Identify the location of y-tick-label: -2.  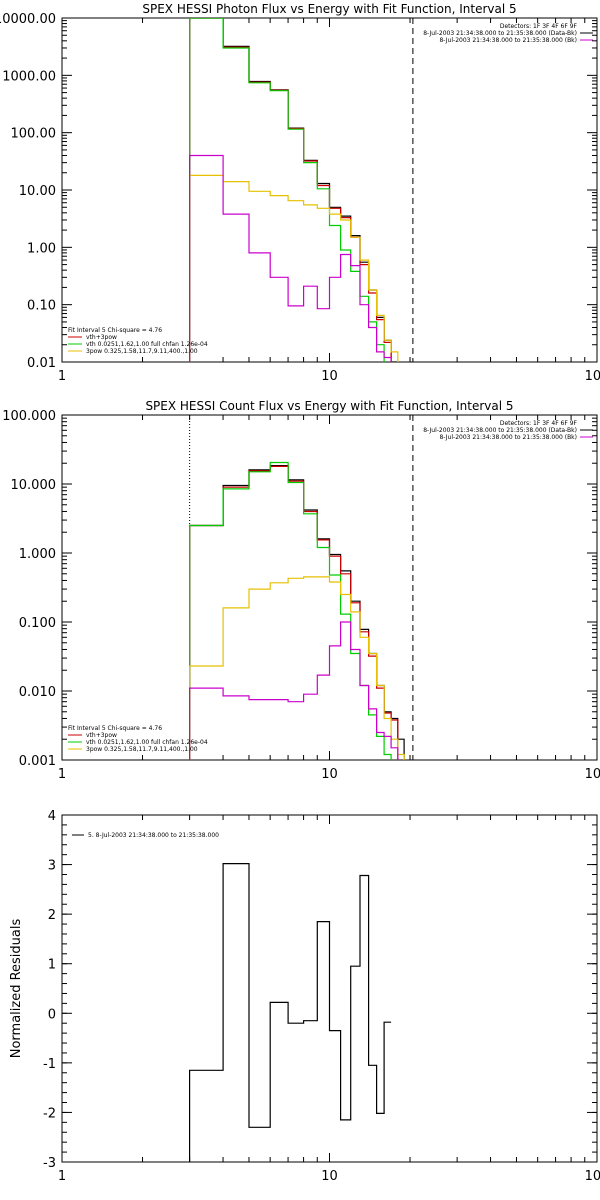
(49, 1113).